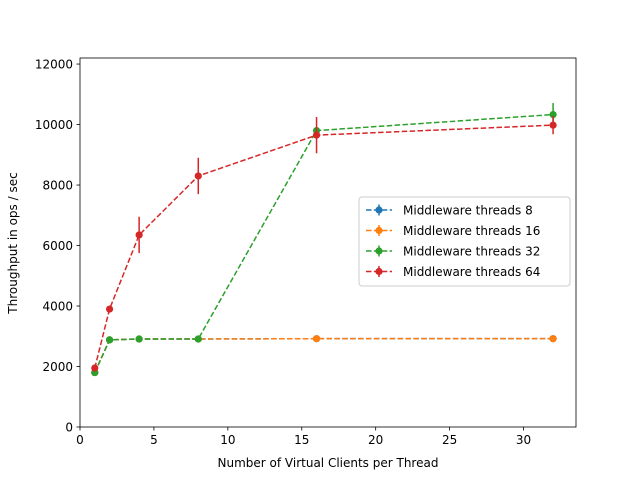  I want to click on x-tick-label: 10, so click(227, 440).